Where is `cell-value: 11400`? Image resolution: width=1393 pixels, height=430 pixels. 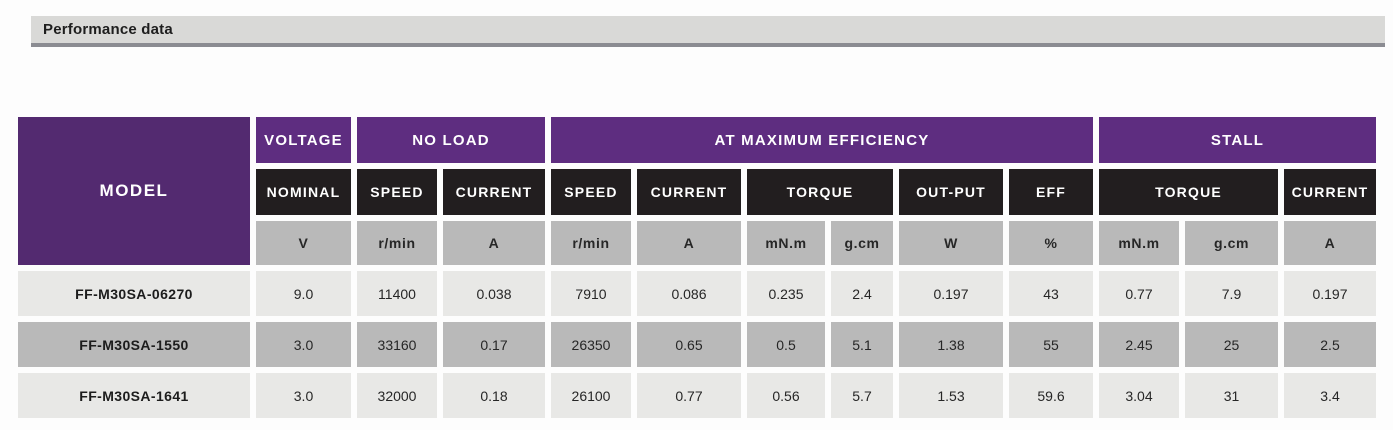 cell-value: 11400 is located at coordinates (397, 293).